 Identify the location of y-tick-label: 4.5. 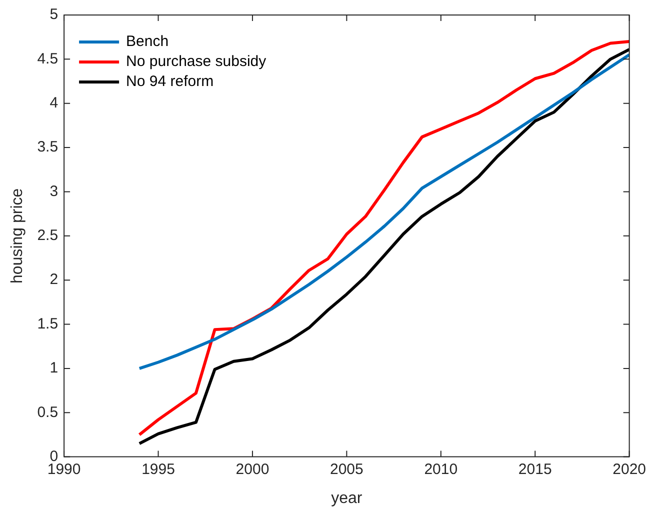
(47, 59).